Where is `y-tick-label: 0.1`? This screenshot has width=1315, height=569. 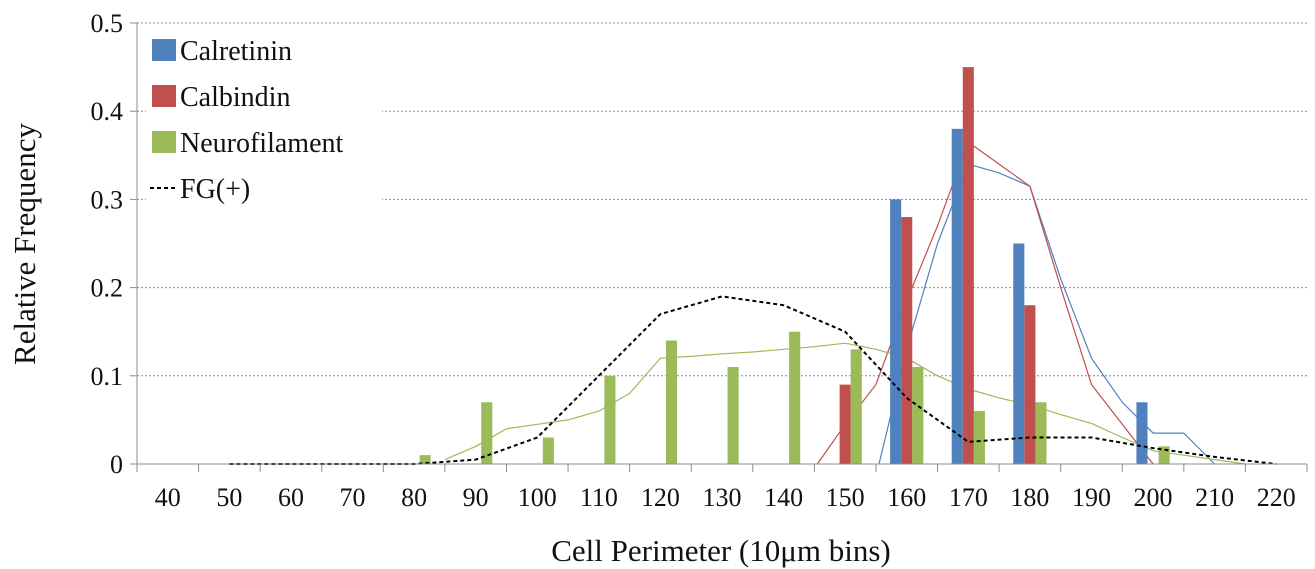 y-tick-label: 0.1 is located at coordinates (107, 376).